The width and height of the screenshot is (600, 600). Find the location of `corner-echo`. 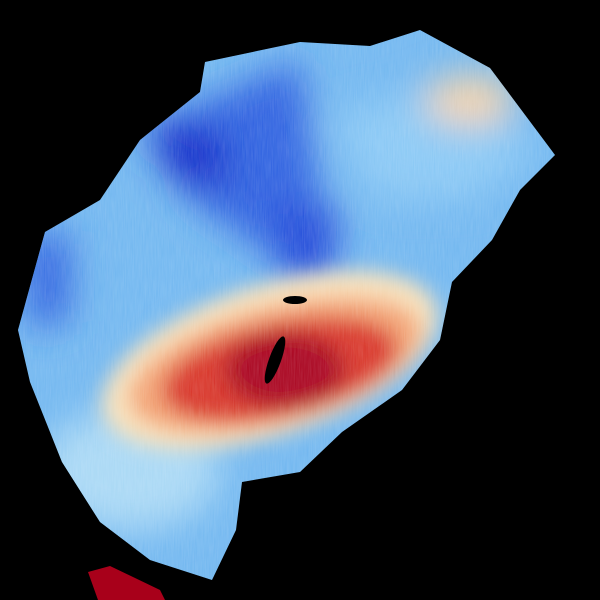

corner-echo is located at coordinates (126, 583).